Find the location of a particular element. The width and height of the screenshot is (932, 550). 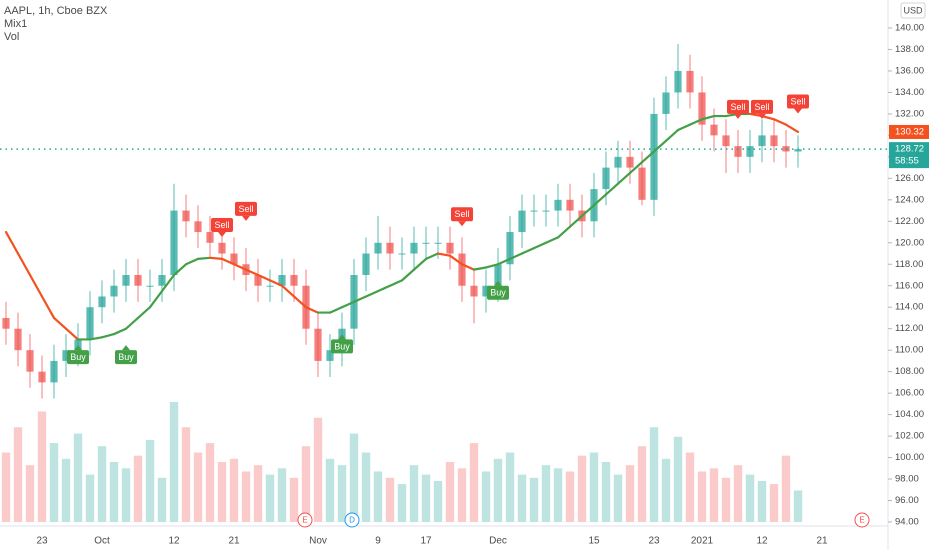

y-tick-label: 102.00 is located at coordinates (909, 436).